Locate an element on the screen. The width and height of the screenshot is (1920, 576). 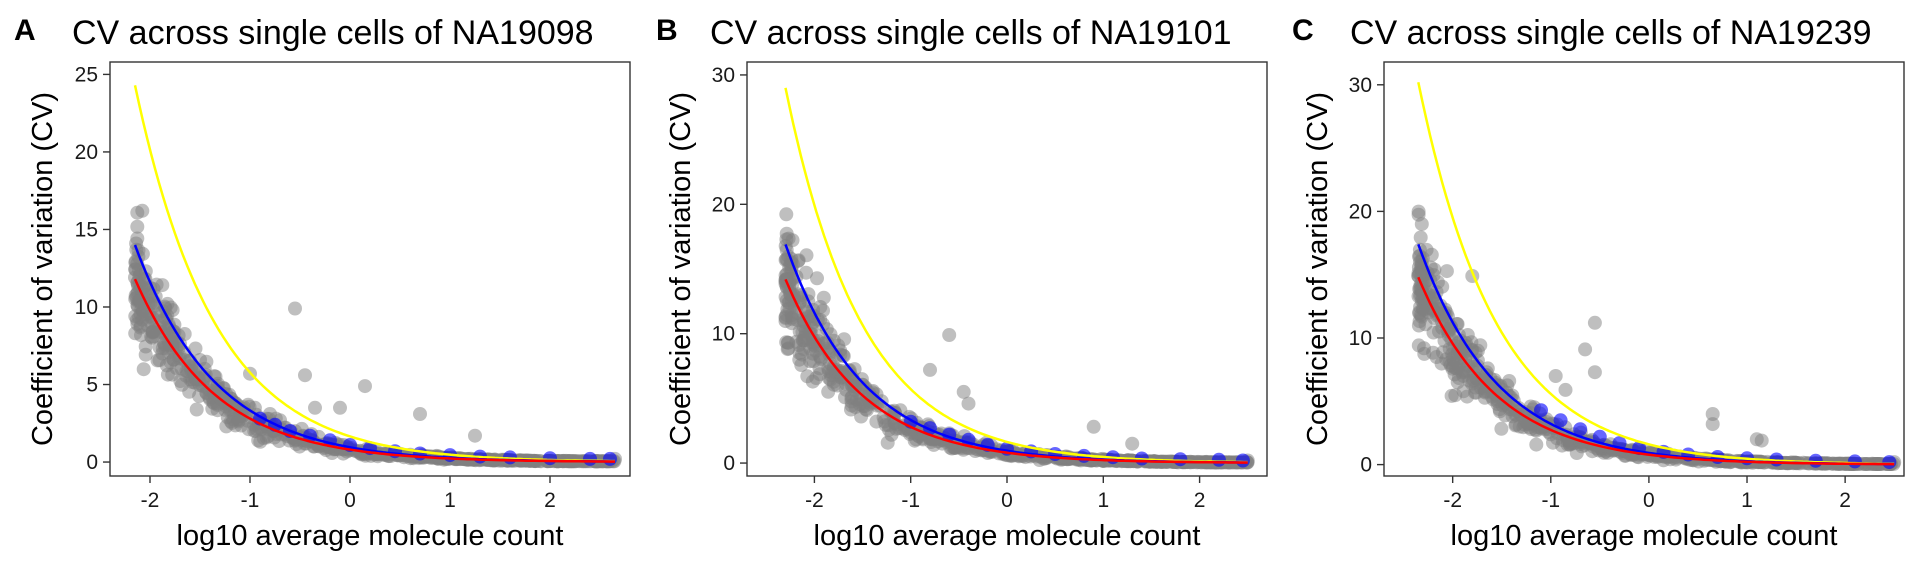
title-clip: CV across single cells of NA19098 is located at coordinates (333, 33).